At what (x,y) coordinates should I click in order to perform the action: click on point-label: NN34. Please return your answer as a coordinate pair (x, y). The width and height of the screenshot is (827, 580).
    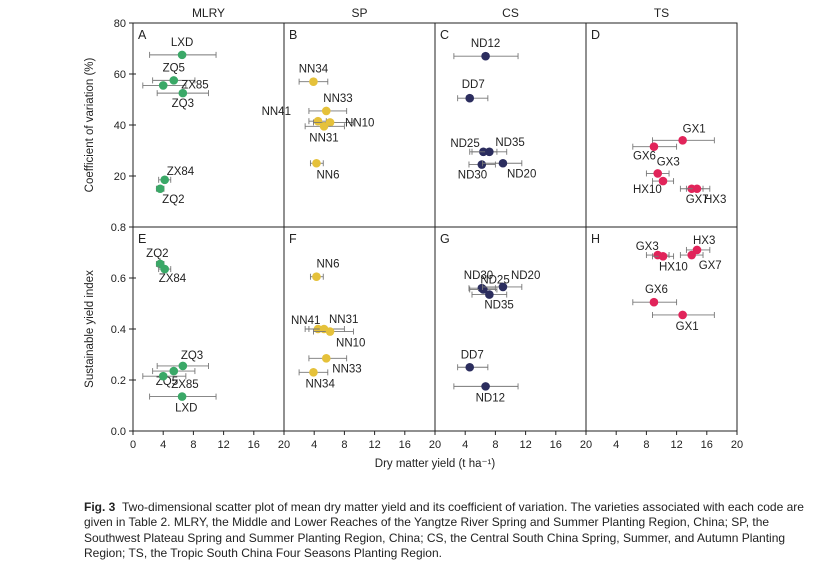
    Looking at the image, I should click on (320, 384).